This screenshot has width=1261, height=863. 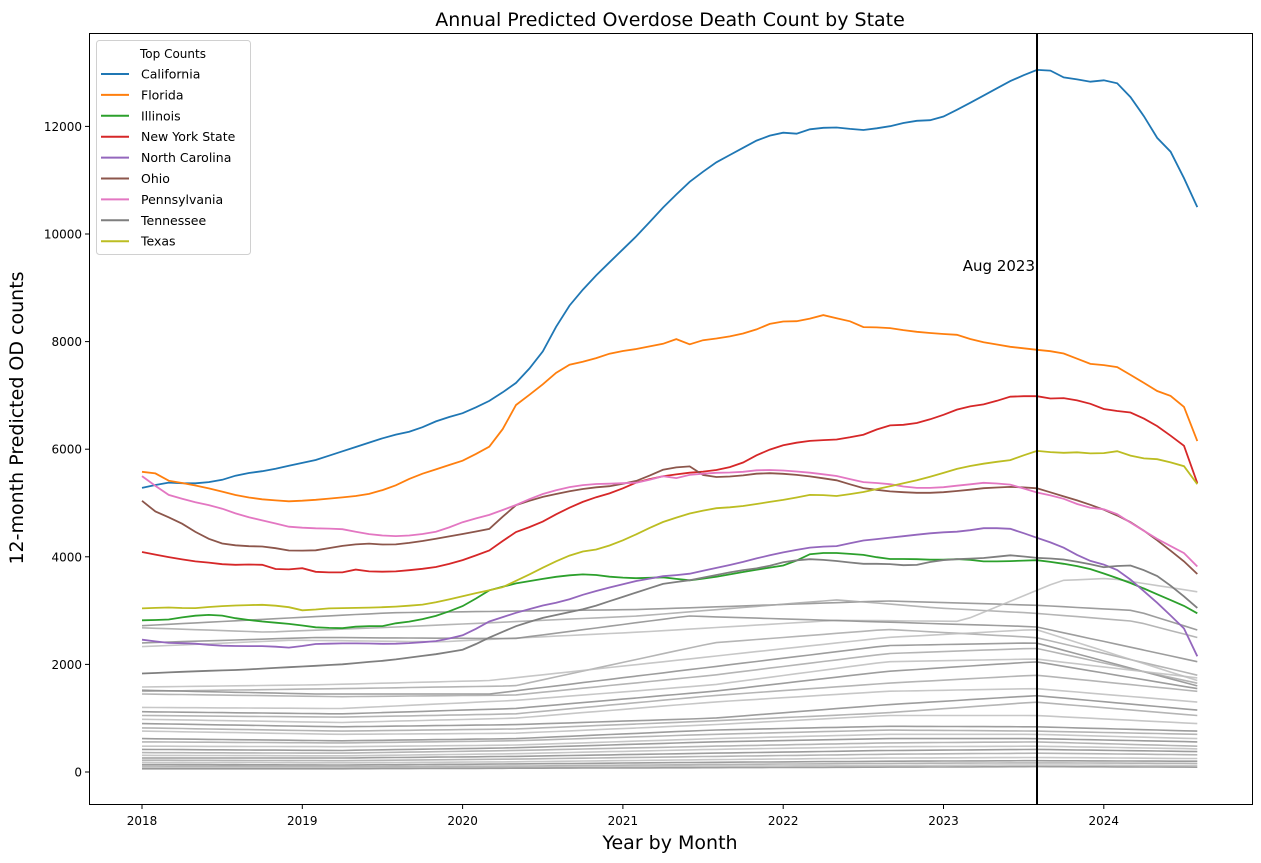 I want to click on y-tick-label: 6000, so click(x=66, y=450).